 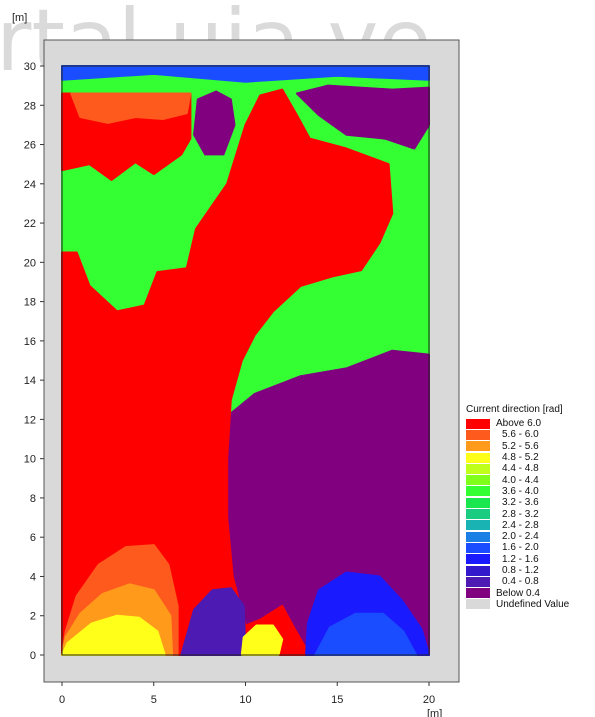 I want to click on legend-entry: 4.4 - 4.8, so click(x=529, y=468).